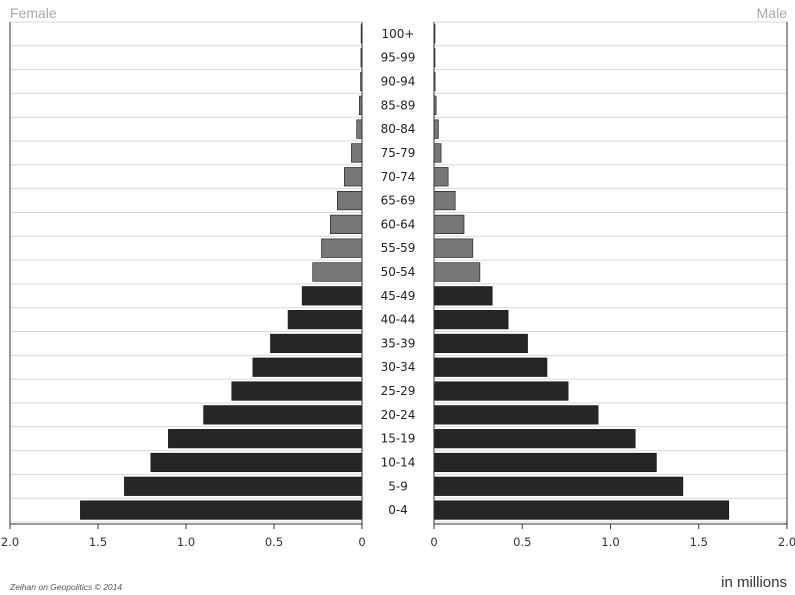  I want to click on age-label-65-69: 65-69, so click(398, 201).